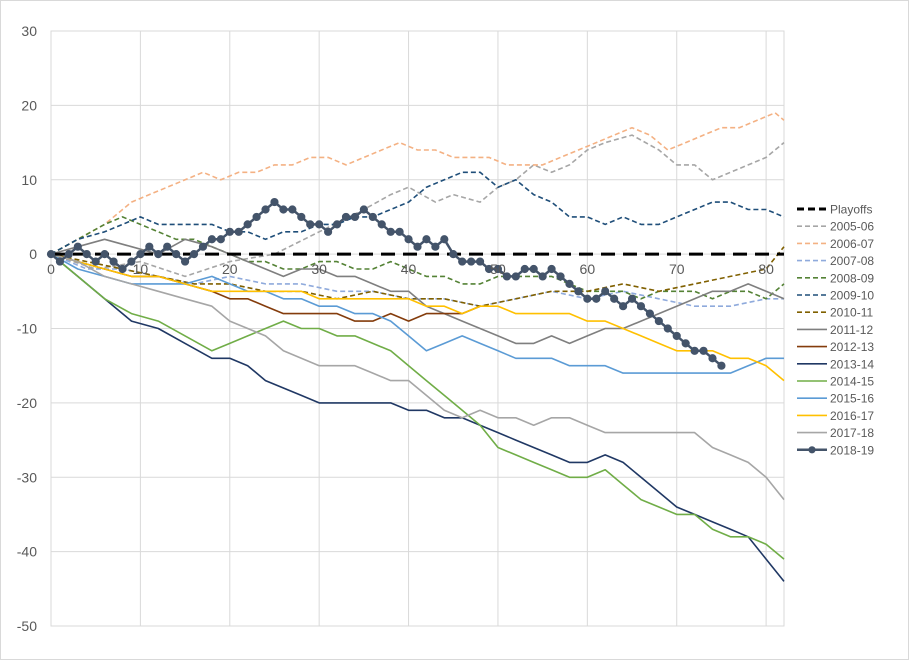  What do you see at coordinates (766, 269) in the screenshot?
I see `x-tick-label: 80` at bounding box center [766, 269].